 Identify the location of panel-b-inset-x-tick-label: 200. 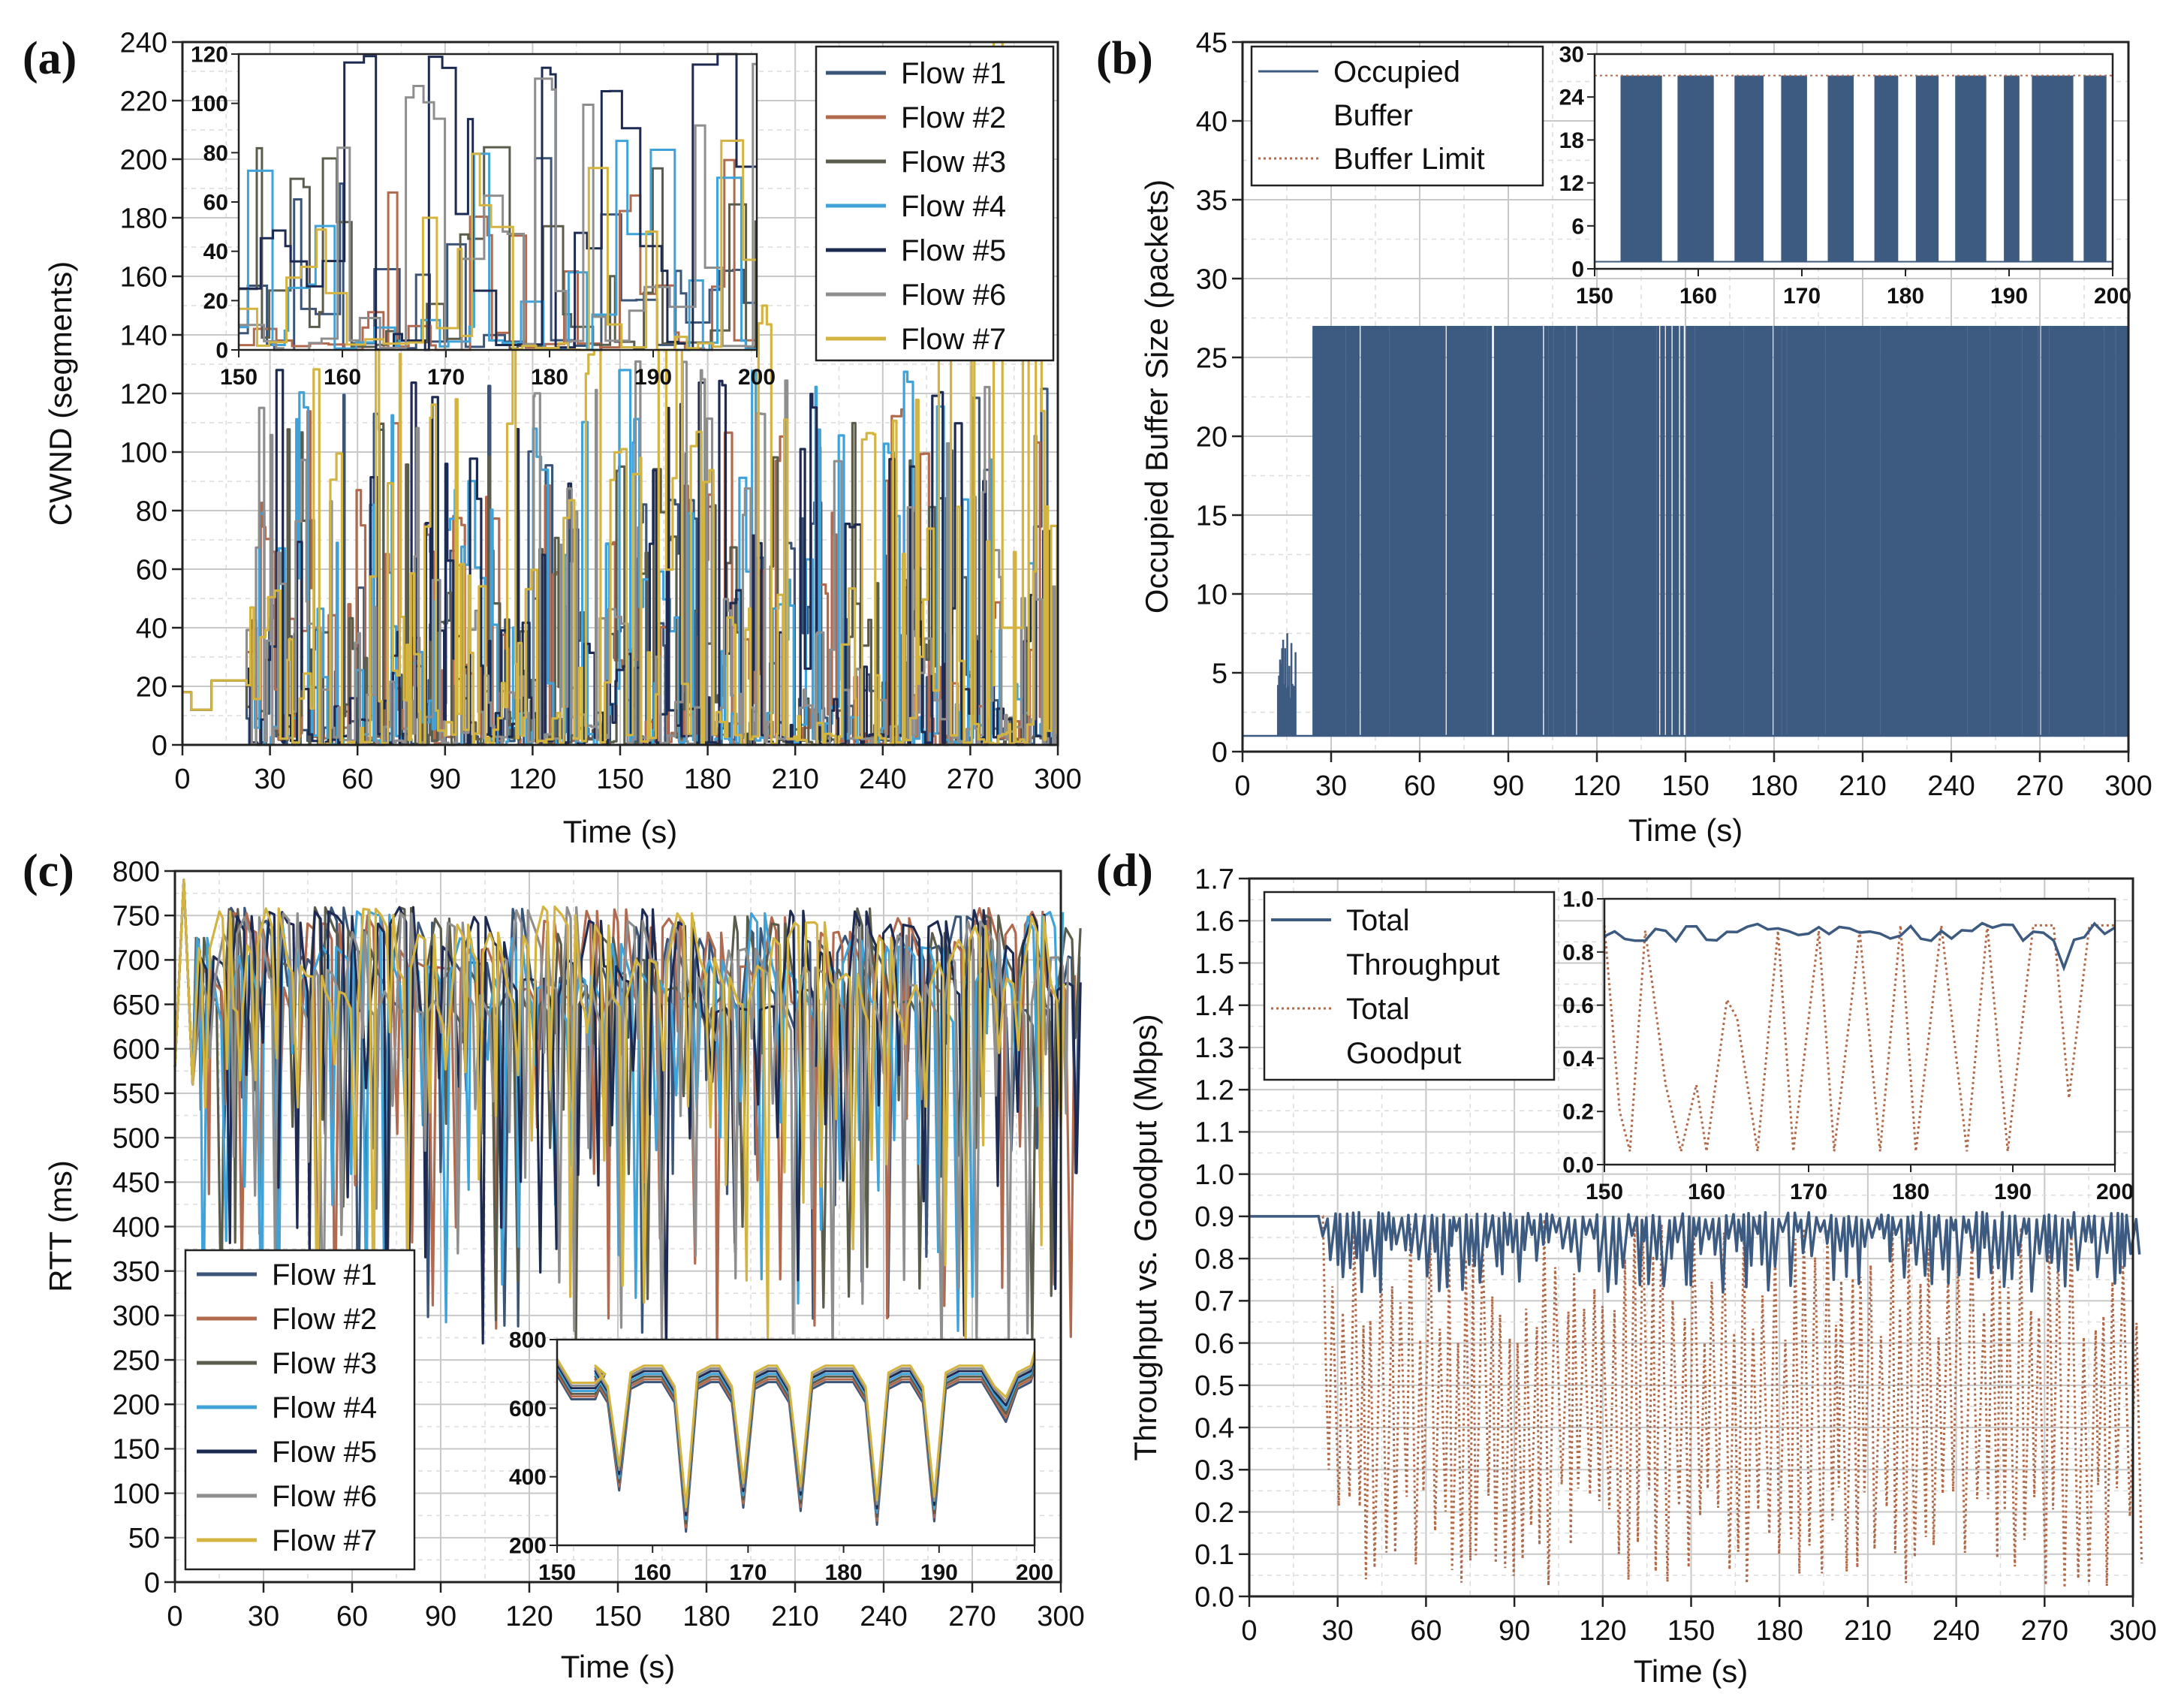
(2112, 296).